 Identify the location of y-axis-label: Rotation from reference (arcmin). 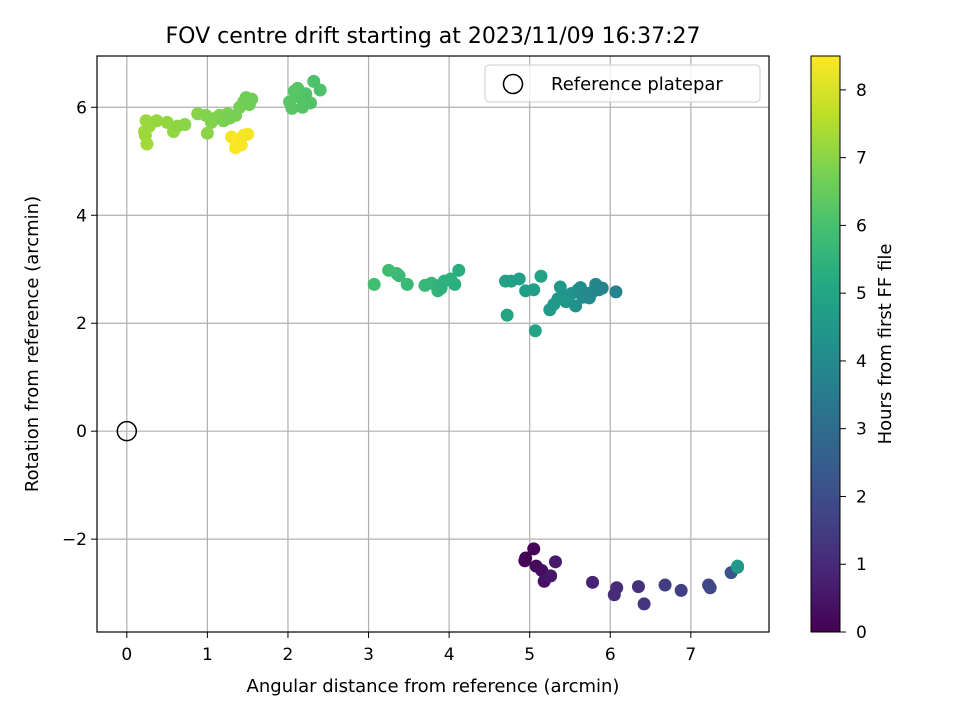
(32, 344).